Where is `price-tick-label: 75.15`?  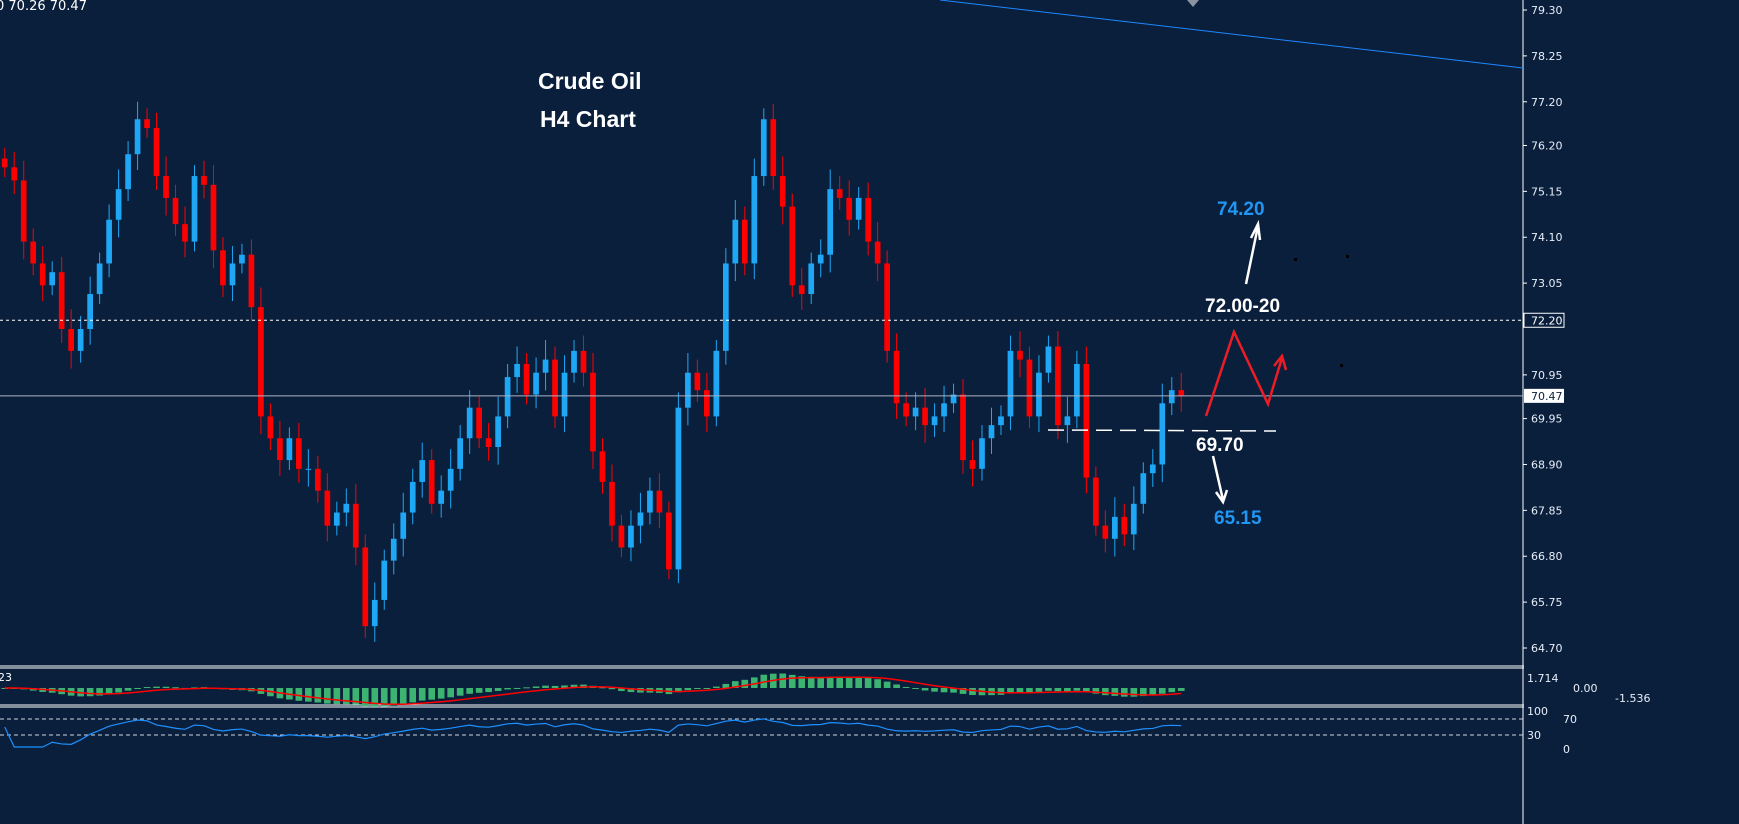
price-tick-label: 75.15 is located at coordinates (1547, 191).